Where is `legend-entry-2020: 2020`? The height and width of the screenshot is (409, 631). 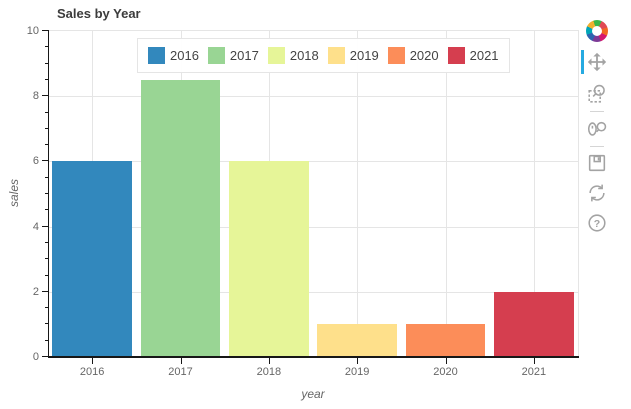 legend-entry-2020: 2020 is located at coordinates (413, 55).